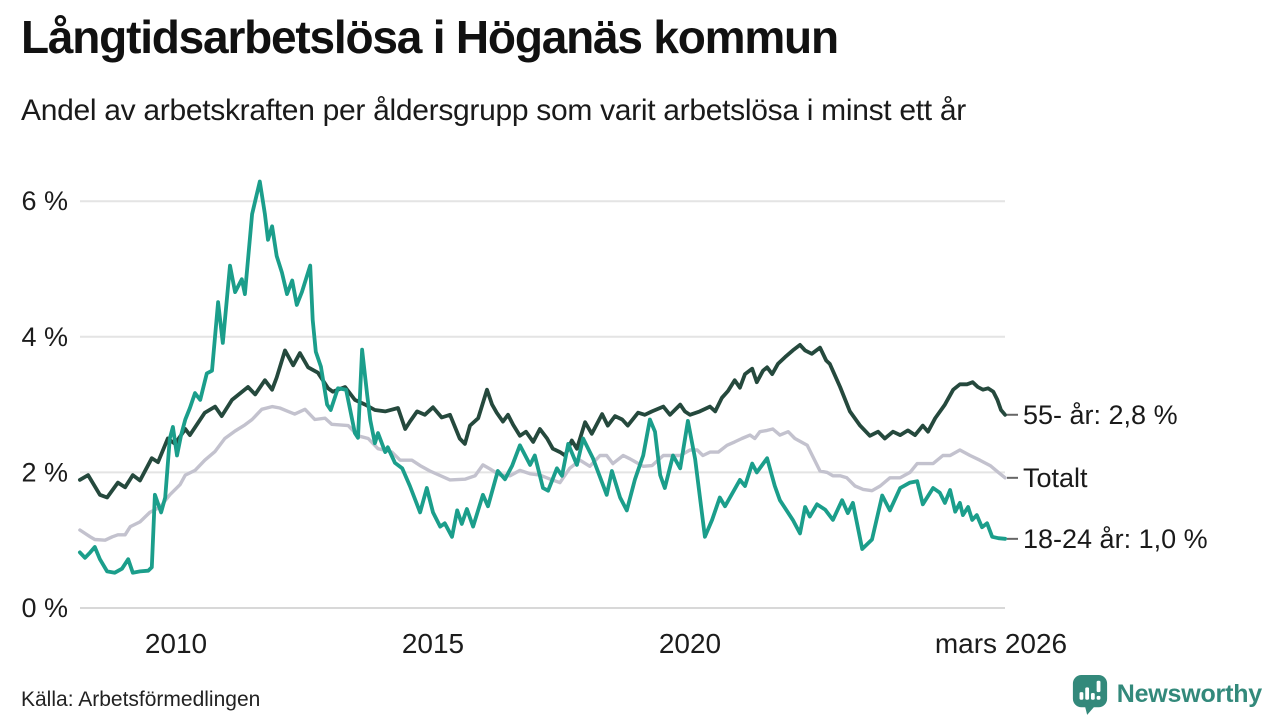 The height and width of the screenshot is (720, 1280). Describe the element at coordinates (141, 699) in the screenshot. I see `source-note: Källa: Arbetsförmedlingen` at that location.